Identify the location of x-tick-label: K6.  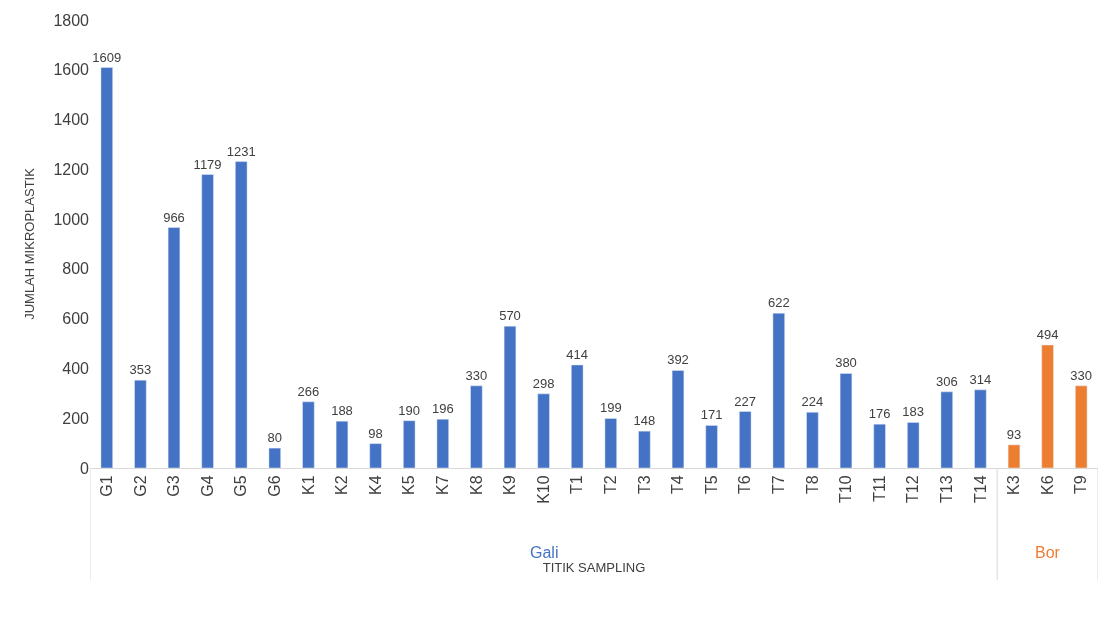
(1047, 485).